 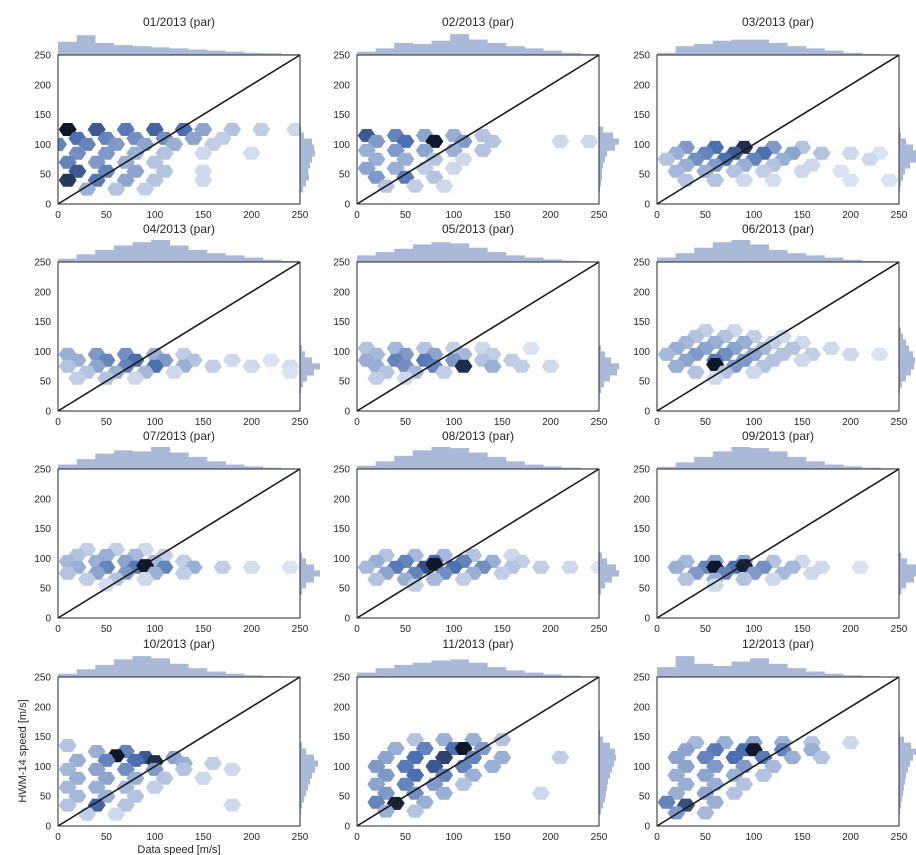 I want to click on panel-title: 01/2013 (par), so click(x=179, y=22).